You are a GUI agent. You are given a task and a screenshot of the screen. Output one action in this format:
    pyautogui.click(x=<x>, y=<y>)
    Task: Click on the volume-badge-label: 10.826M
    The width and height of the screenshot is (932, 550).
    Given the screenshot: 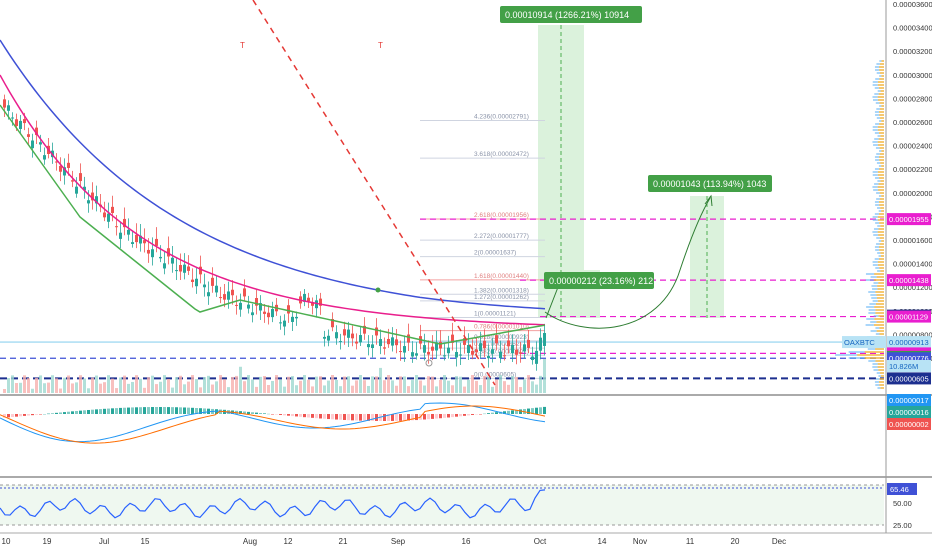 What is the action you would take?
    pyautogui.click(x=903, y=366)
    